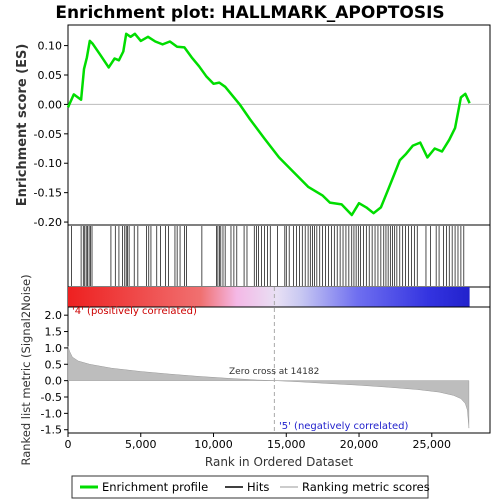  Describe the element at coordinates (286, 444) in the screenshot. I see `x-tick-label: 15,000` at that location.